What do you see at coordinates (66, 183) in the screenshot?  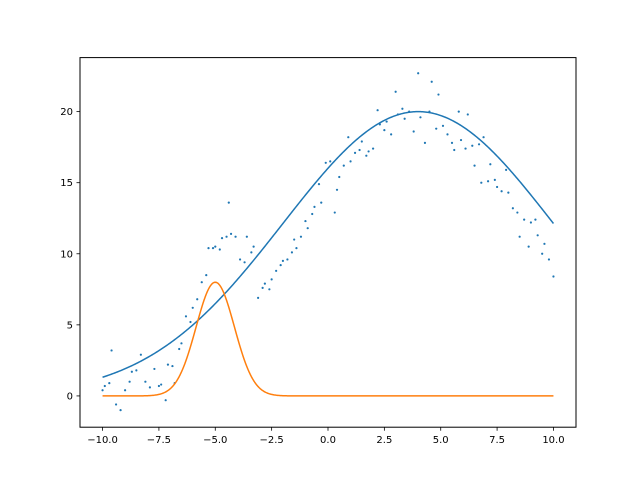 I see `y-tick-label: 15` at bounding box center [66, 183].